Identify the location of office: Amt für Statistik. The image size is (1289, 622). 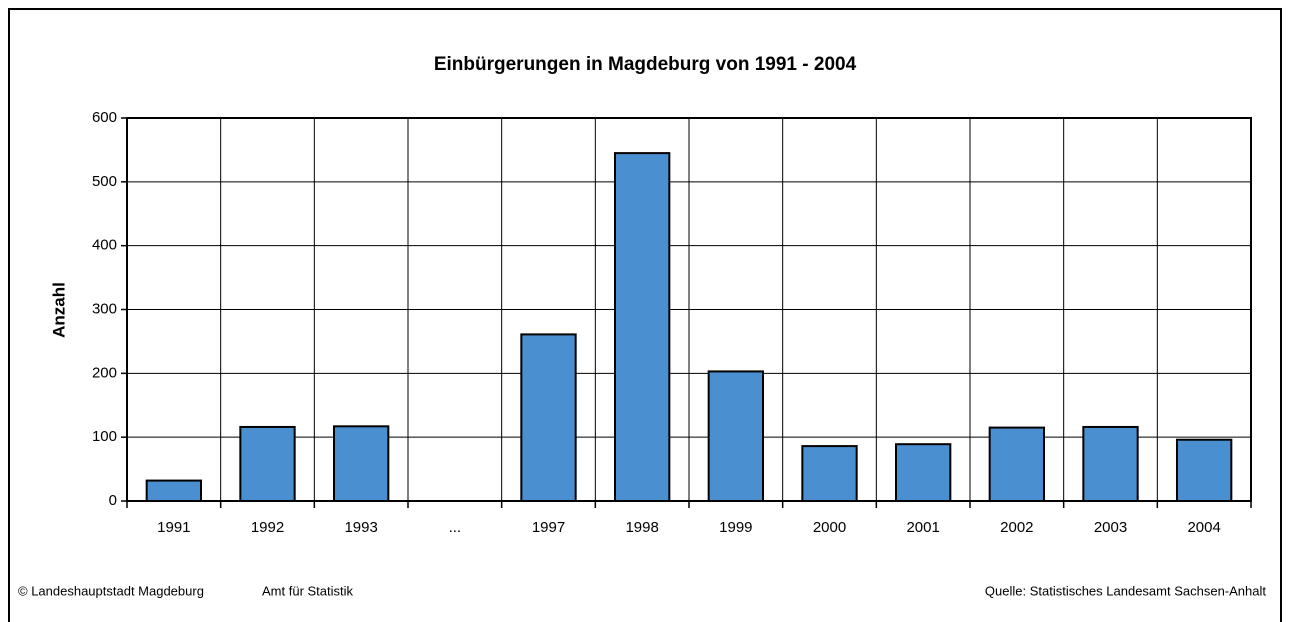
(308, 590).